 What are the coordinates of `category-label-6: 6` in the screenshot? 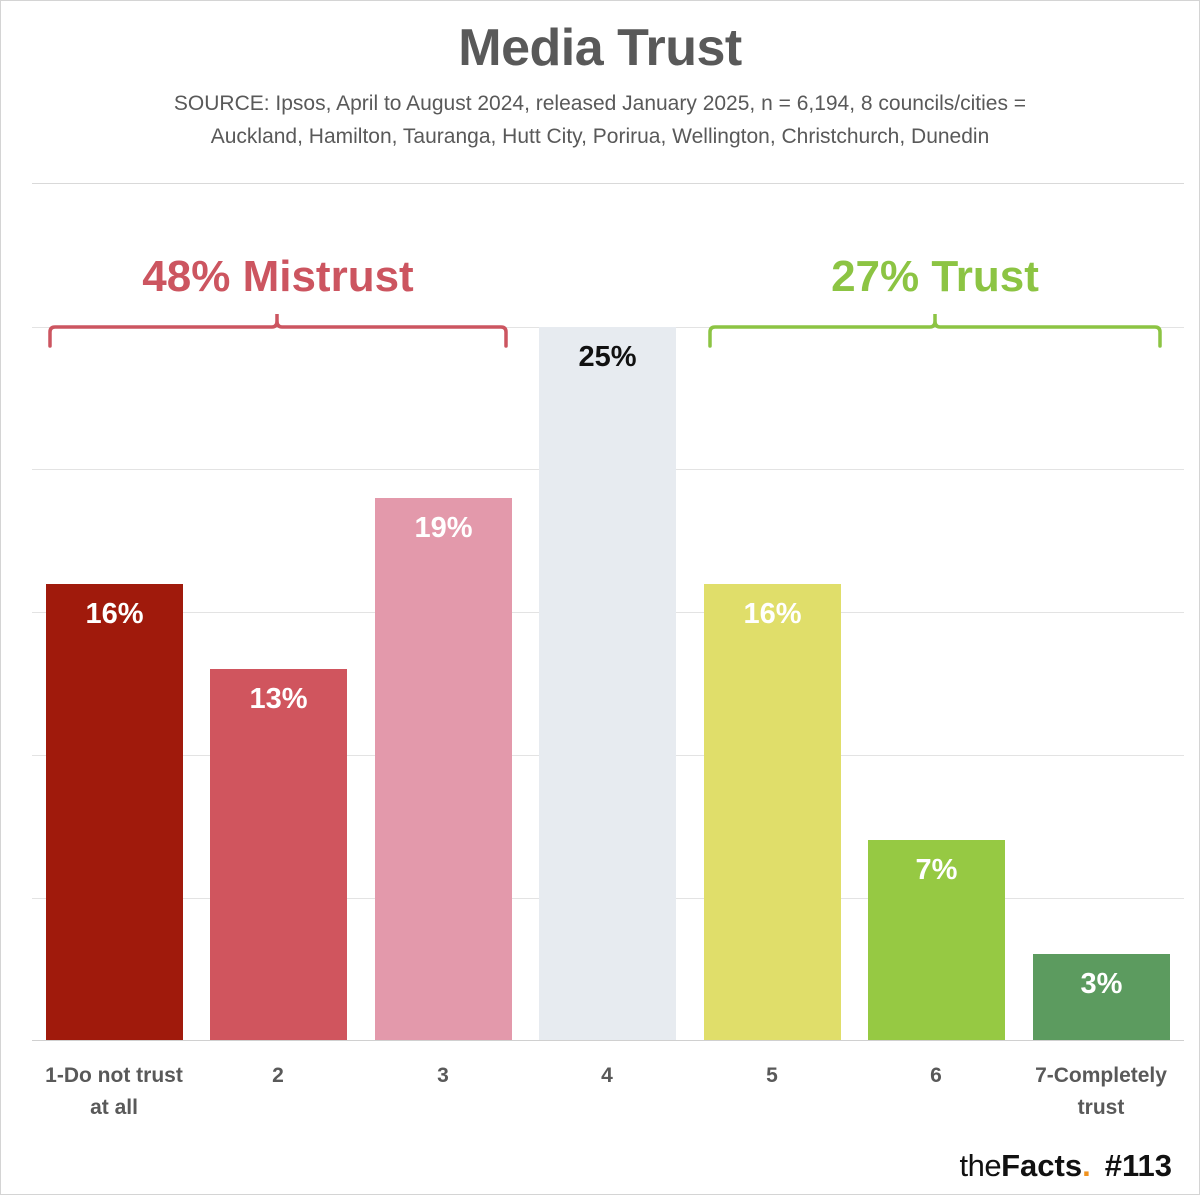 It's located at (936, 1075).